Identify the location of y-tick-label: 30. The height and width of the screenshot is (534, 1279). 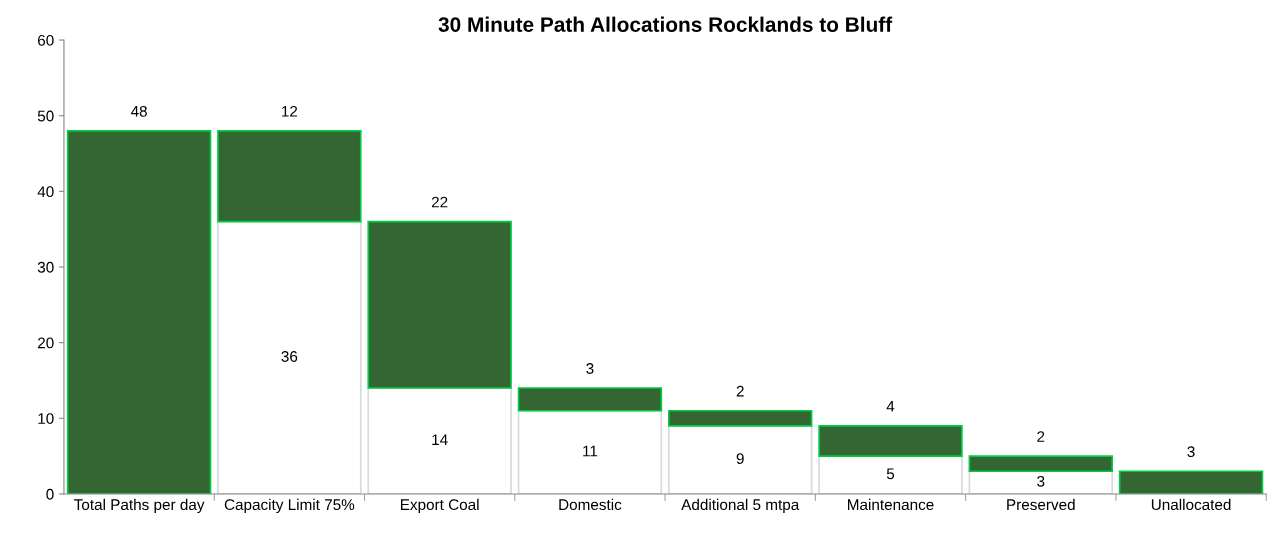
(45, 267).